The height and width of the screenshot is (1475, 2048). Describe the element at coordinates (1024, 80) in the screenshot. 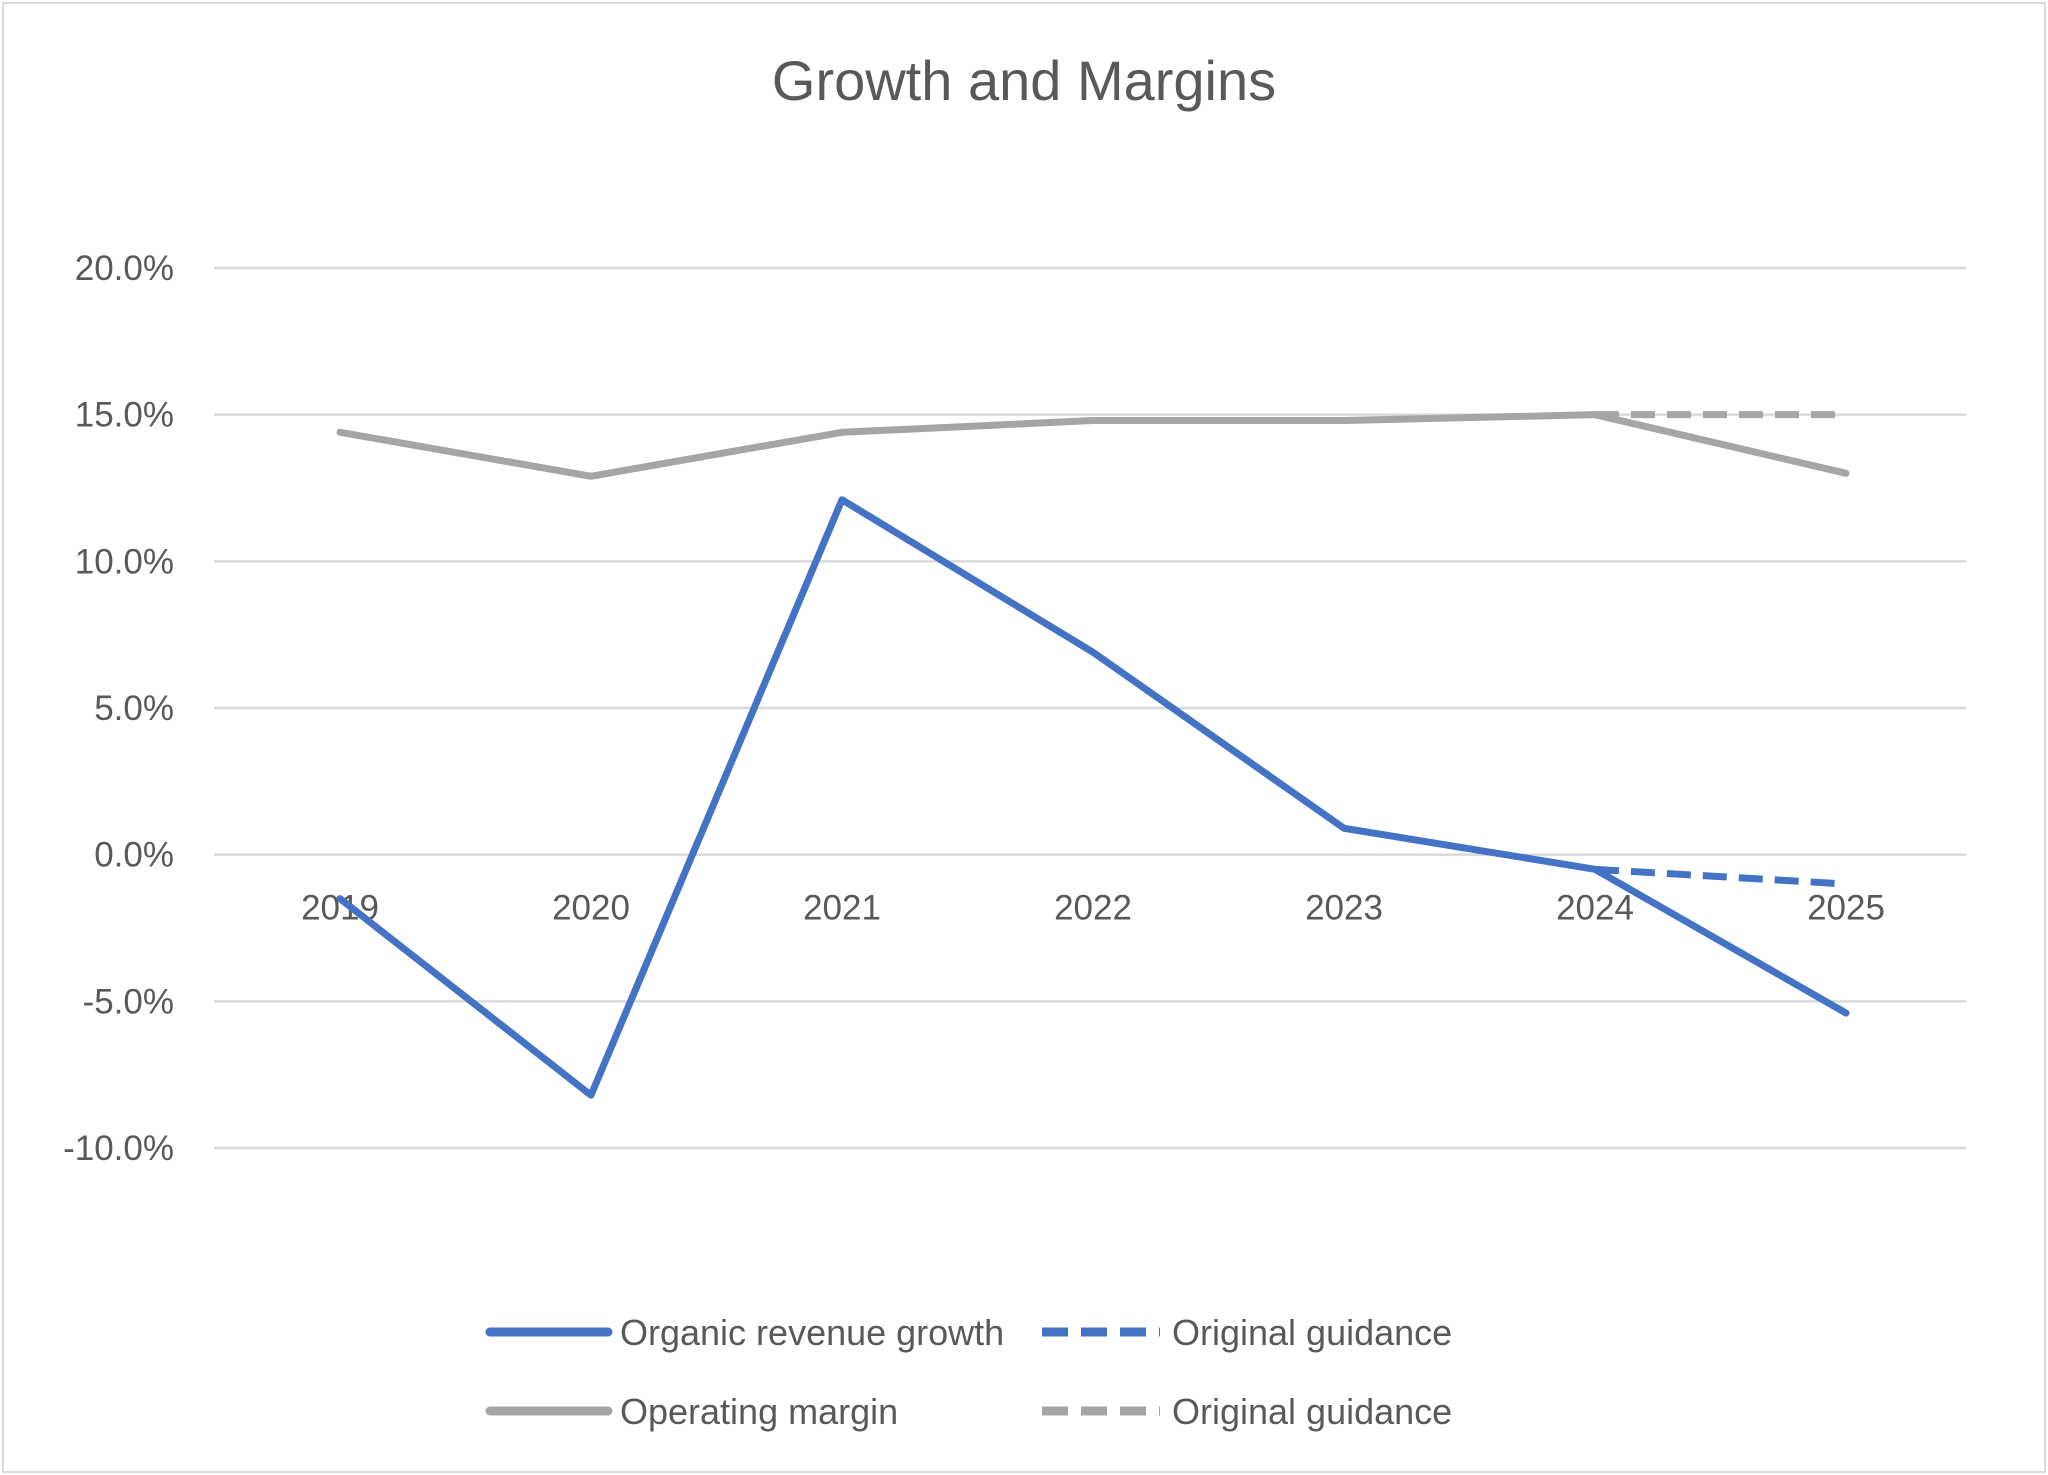

I see `chart-title: Growth and Margins` at that location.